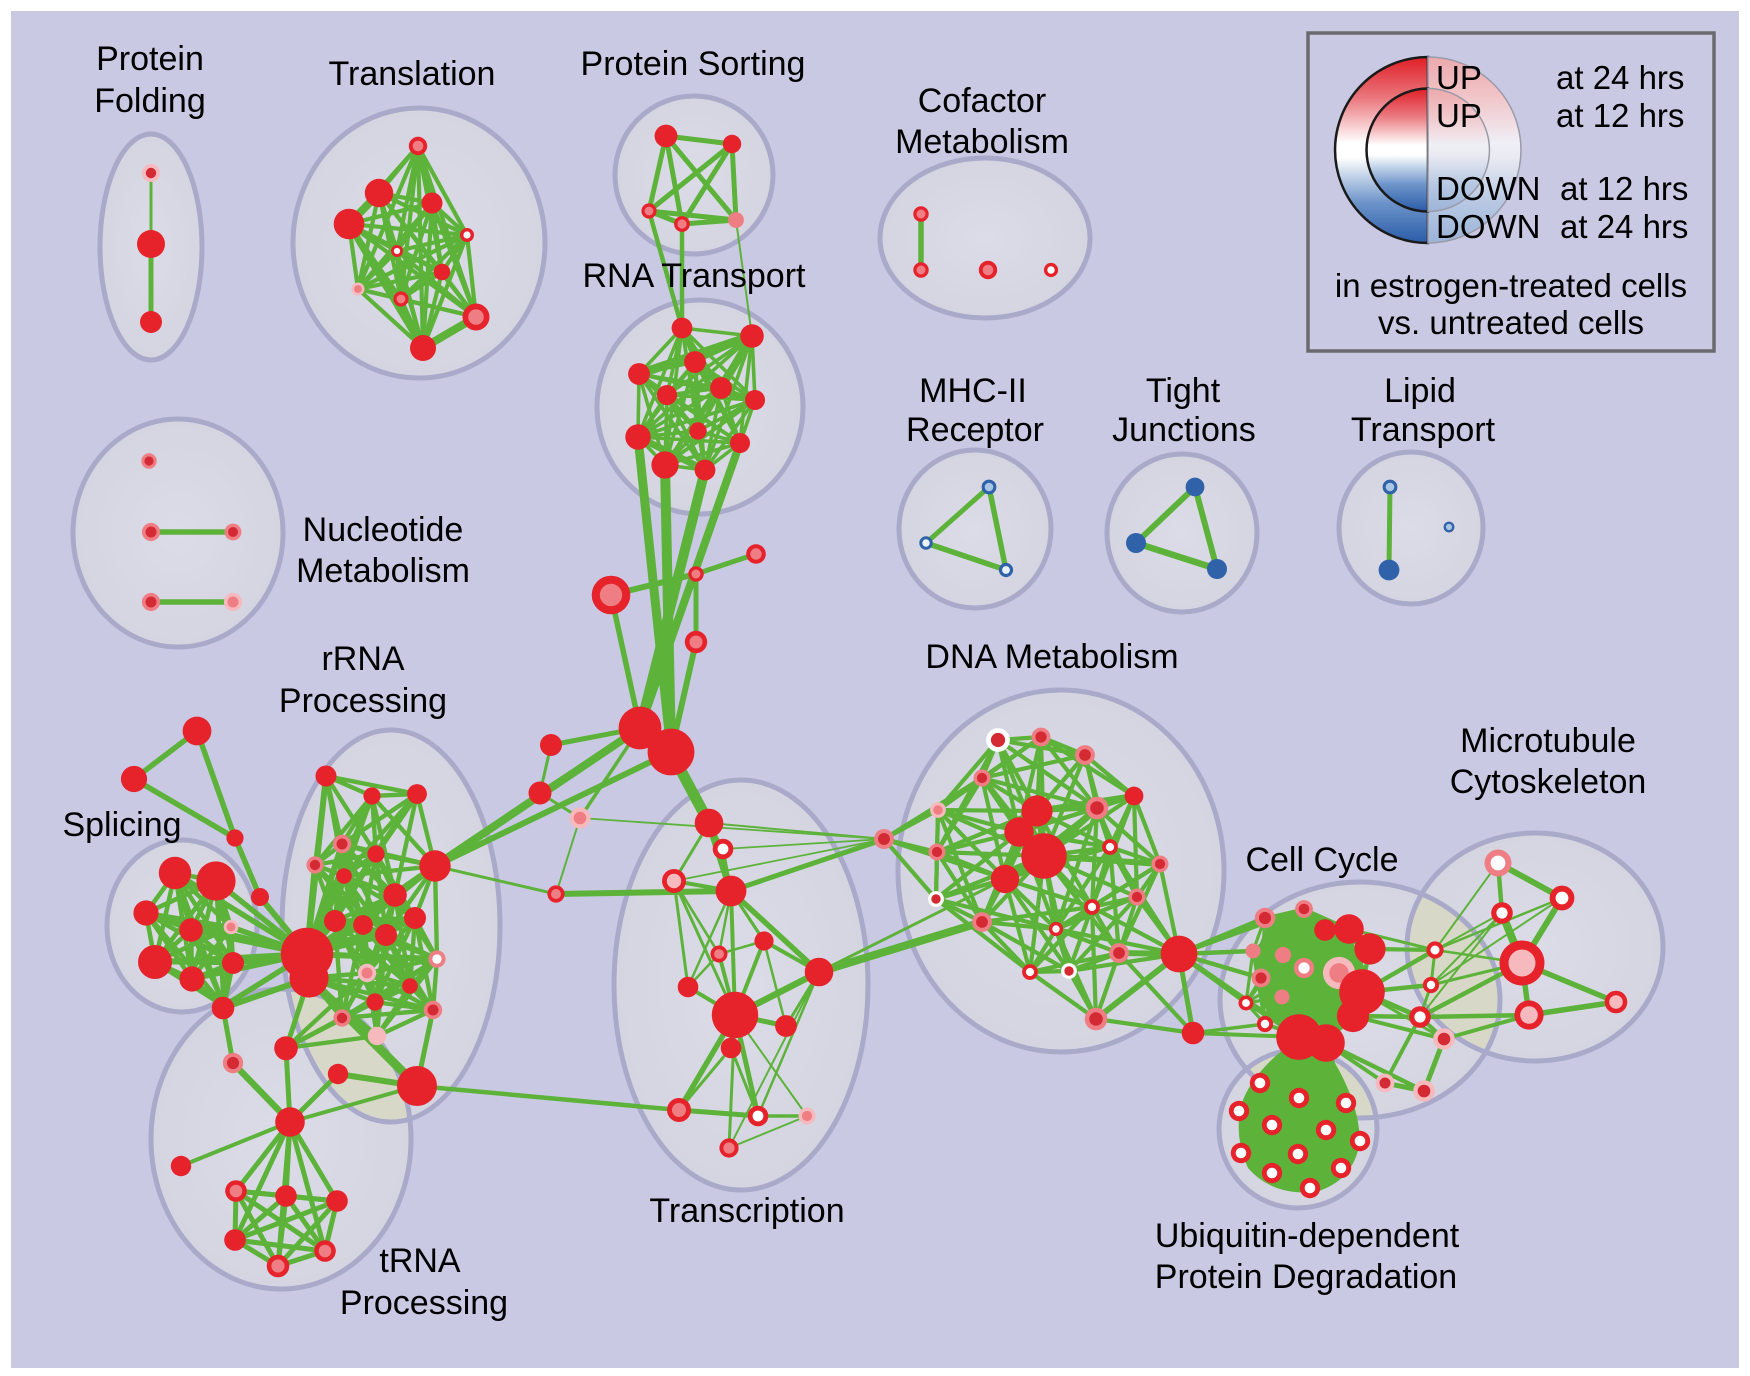 This screenshot has width=1750, height=1376. I want to click on svg-text: Nucleotide, so click(383, 530).